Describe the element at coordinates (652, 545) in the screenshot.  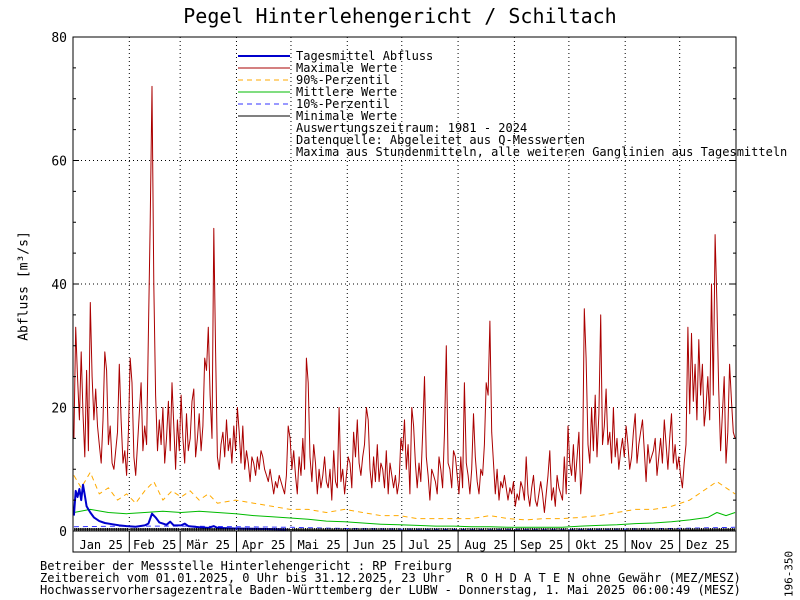
I see `month-label: Nov 25` at that location.